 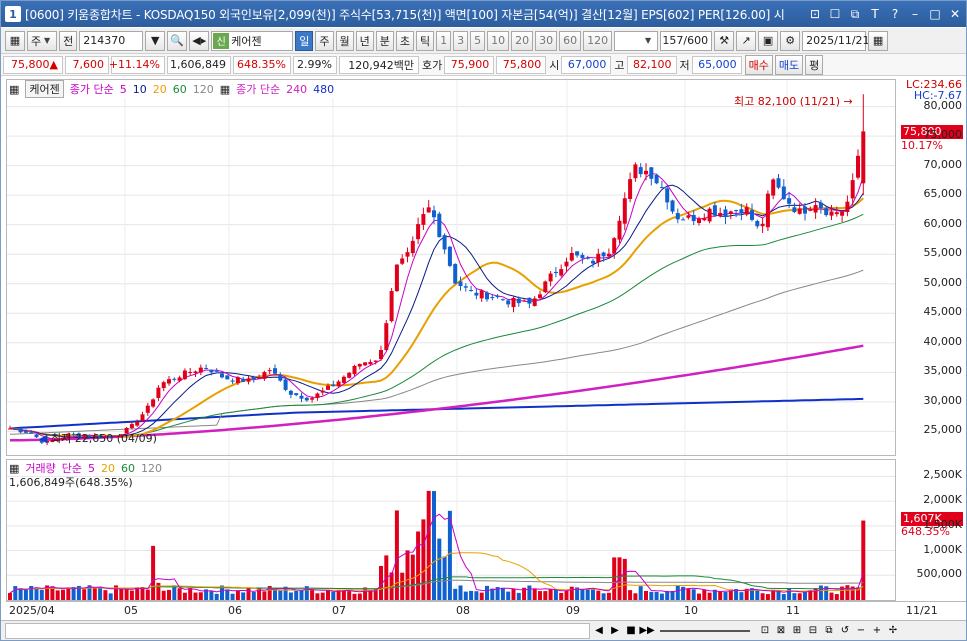 I want to click on tile-icon: ⧉, so click(x=855, y=13).